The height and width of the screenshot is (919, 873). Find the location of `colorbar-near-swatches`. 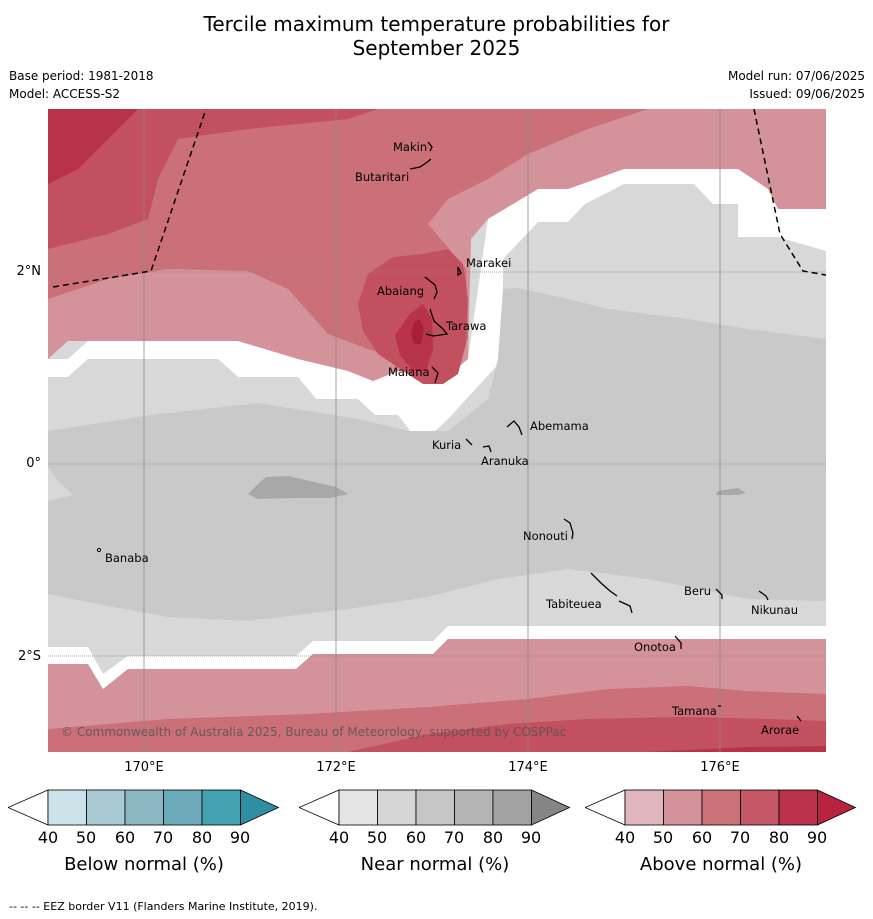

colorbar-near-swatches is located at coordinates (435, 807).